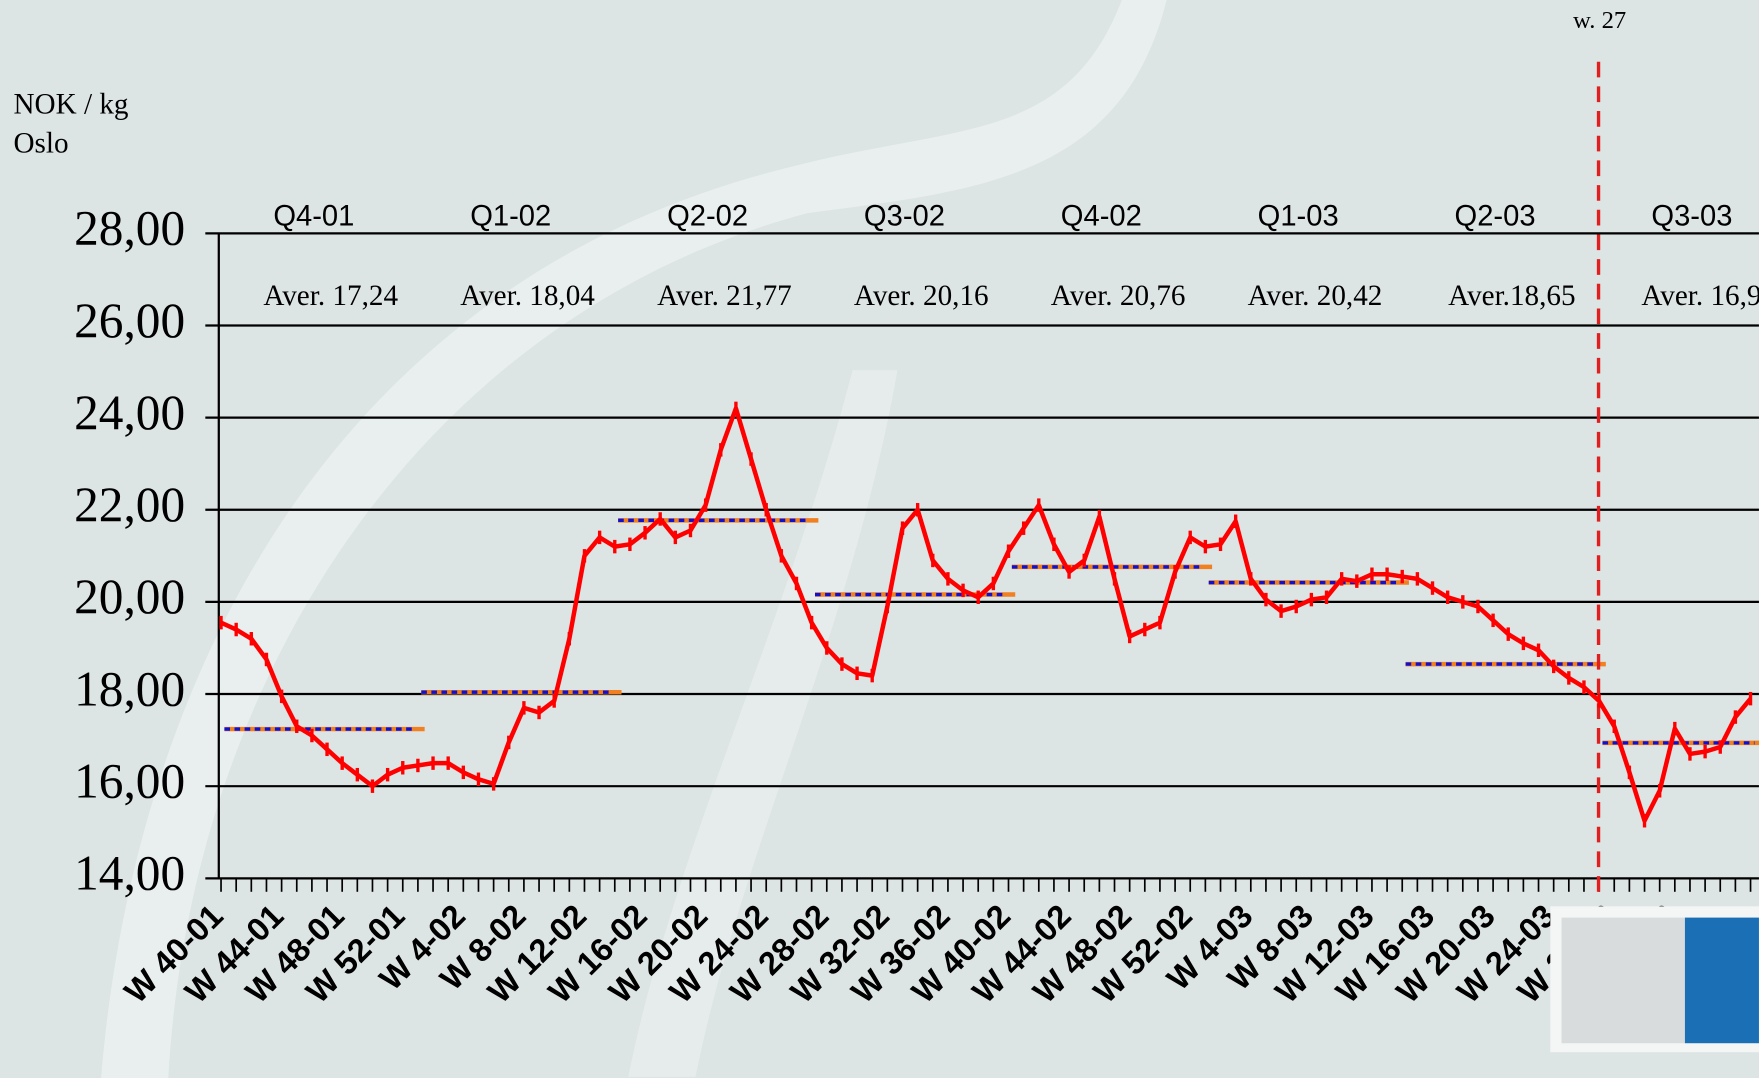  What do you see at coordinates (1101, 216) in the screenshot?
I see `quarter-label: Q4-02` at bounding box center [1101, 216].